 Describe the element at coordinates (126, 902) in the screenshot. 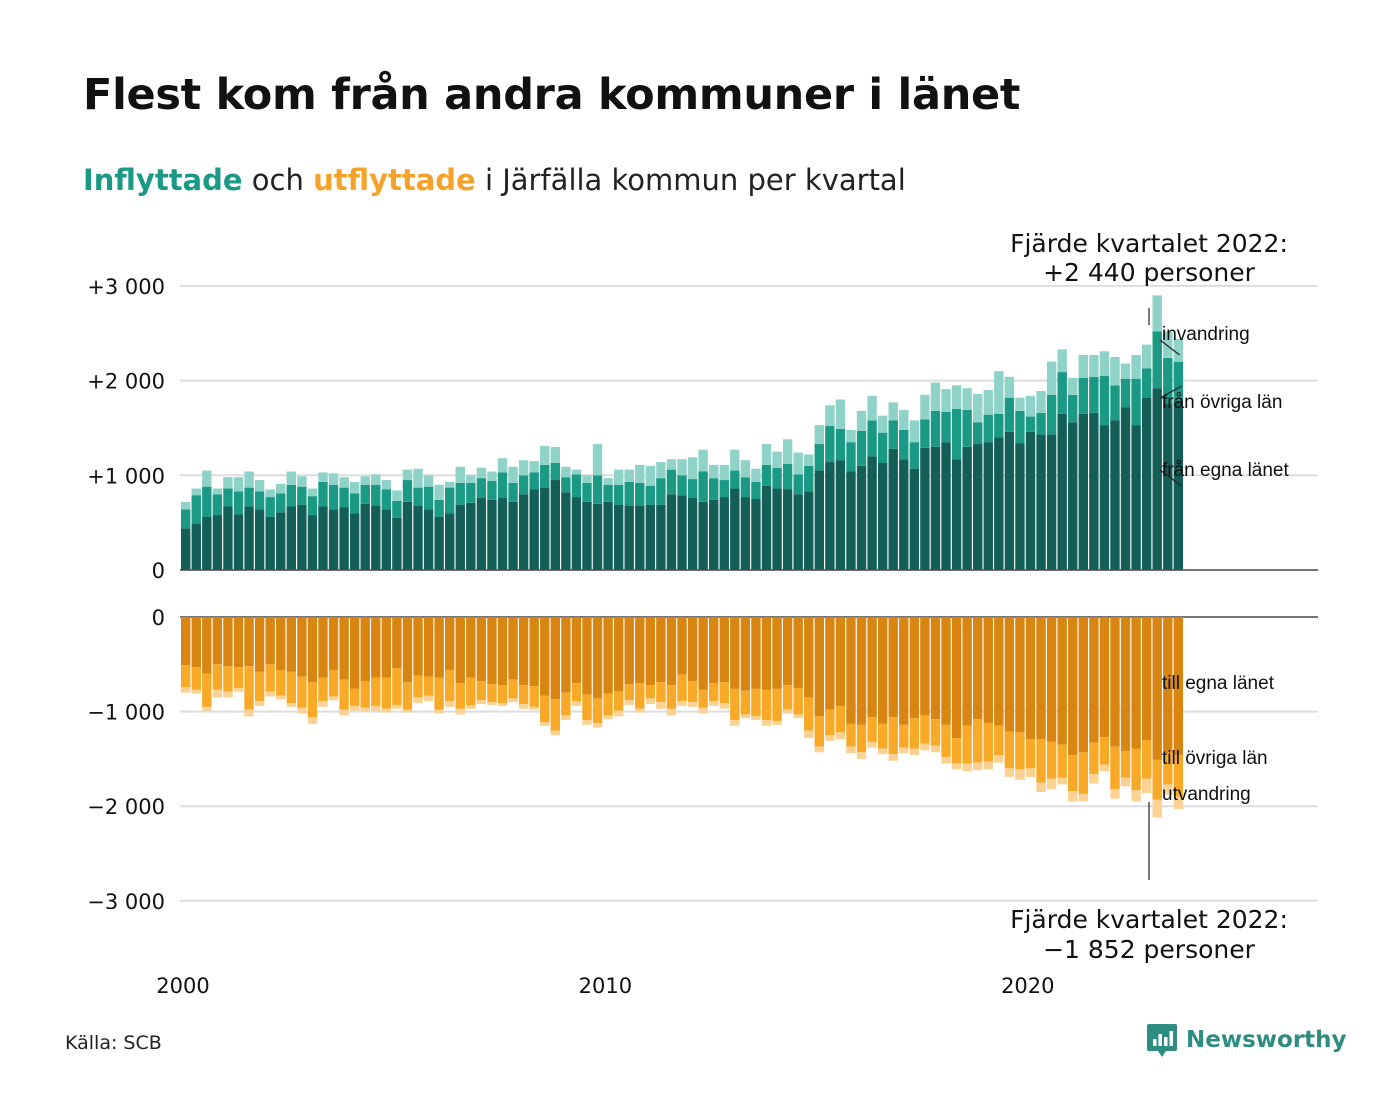

I see `lower-y-tick-label: −3 000` at that location.